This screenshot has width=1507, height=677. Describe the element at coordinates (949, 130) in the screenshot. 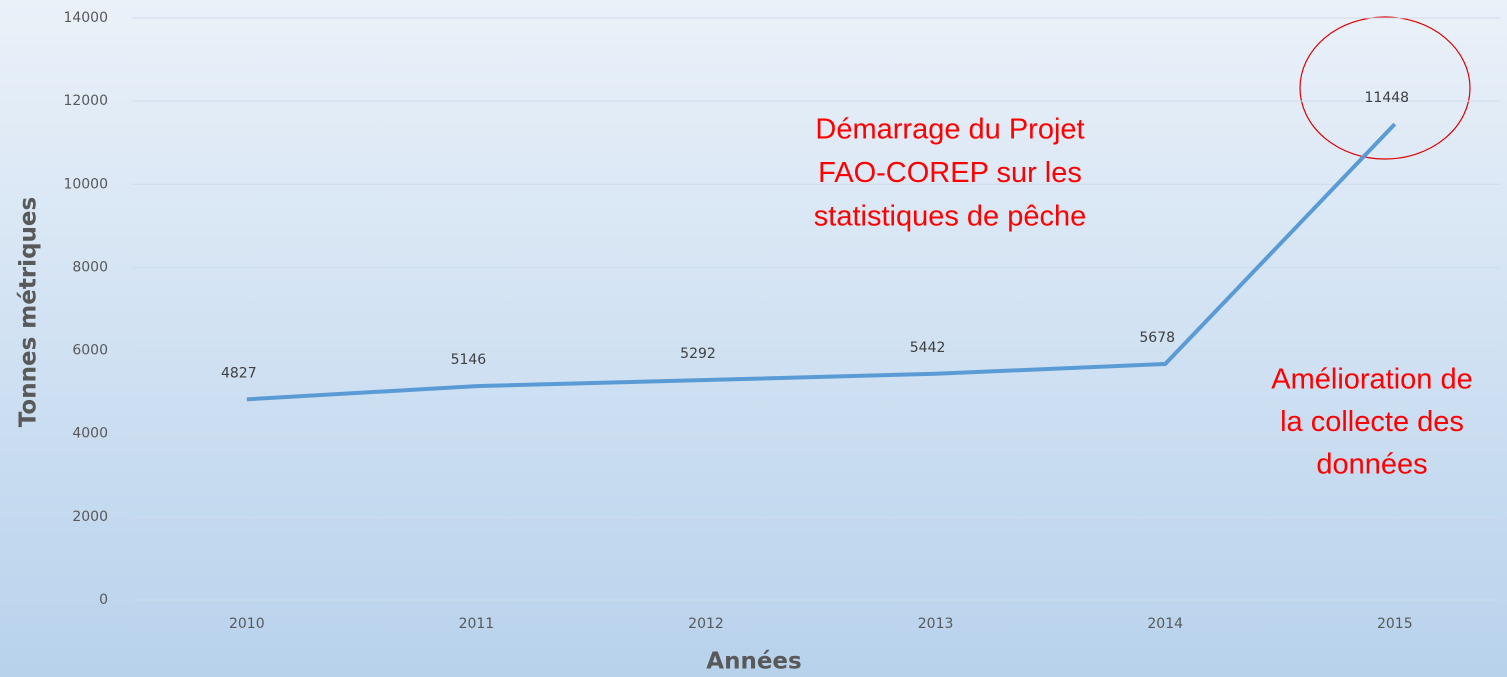

I see `annotation: Démarrage du Projet` at that location.